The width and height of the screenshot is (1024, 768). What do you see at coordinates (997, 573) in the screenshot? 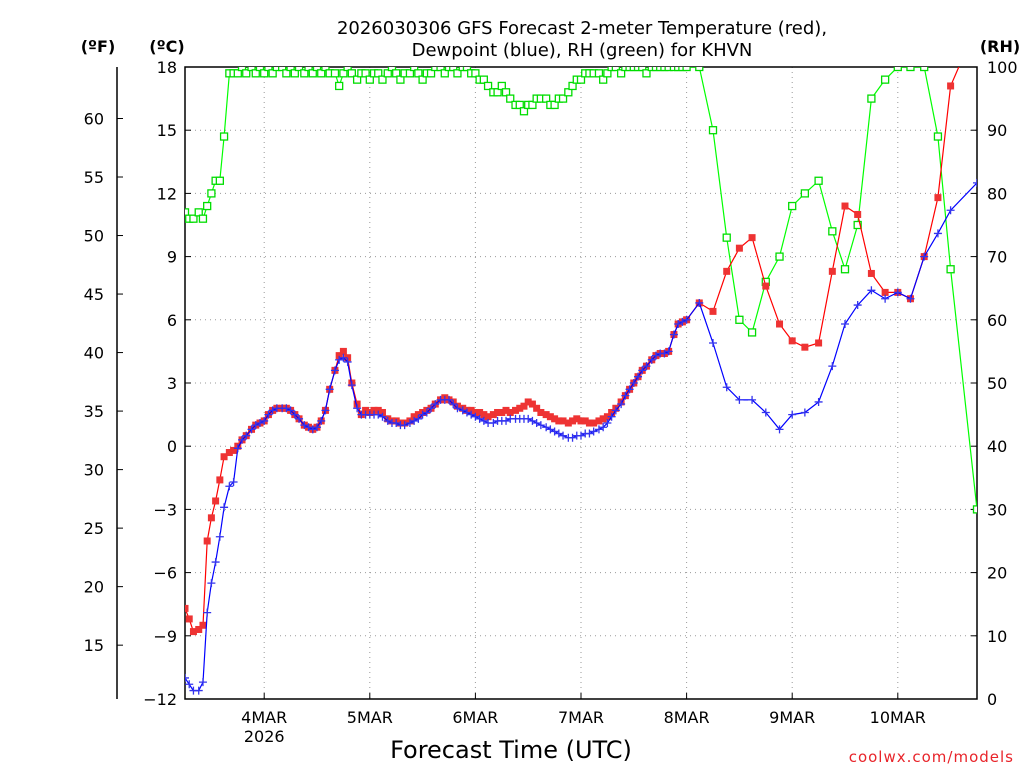
I see `rh-tick-label: 20` at bounding box center [997, 573].